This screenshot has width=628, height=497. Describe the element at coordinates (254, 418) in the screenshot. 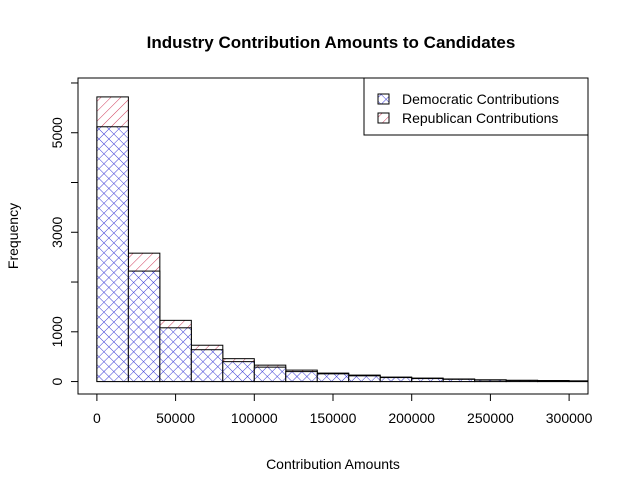

I see `x-tick-label: 100000` at that location.